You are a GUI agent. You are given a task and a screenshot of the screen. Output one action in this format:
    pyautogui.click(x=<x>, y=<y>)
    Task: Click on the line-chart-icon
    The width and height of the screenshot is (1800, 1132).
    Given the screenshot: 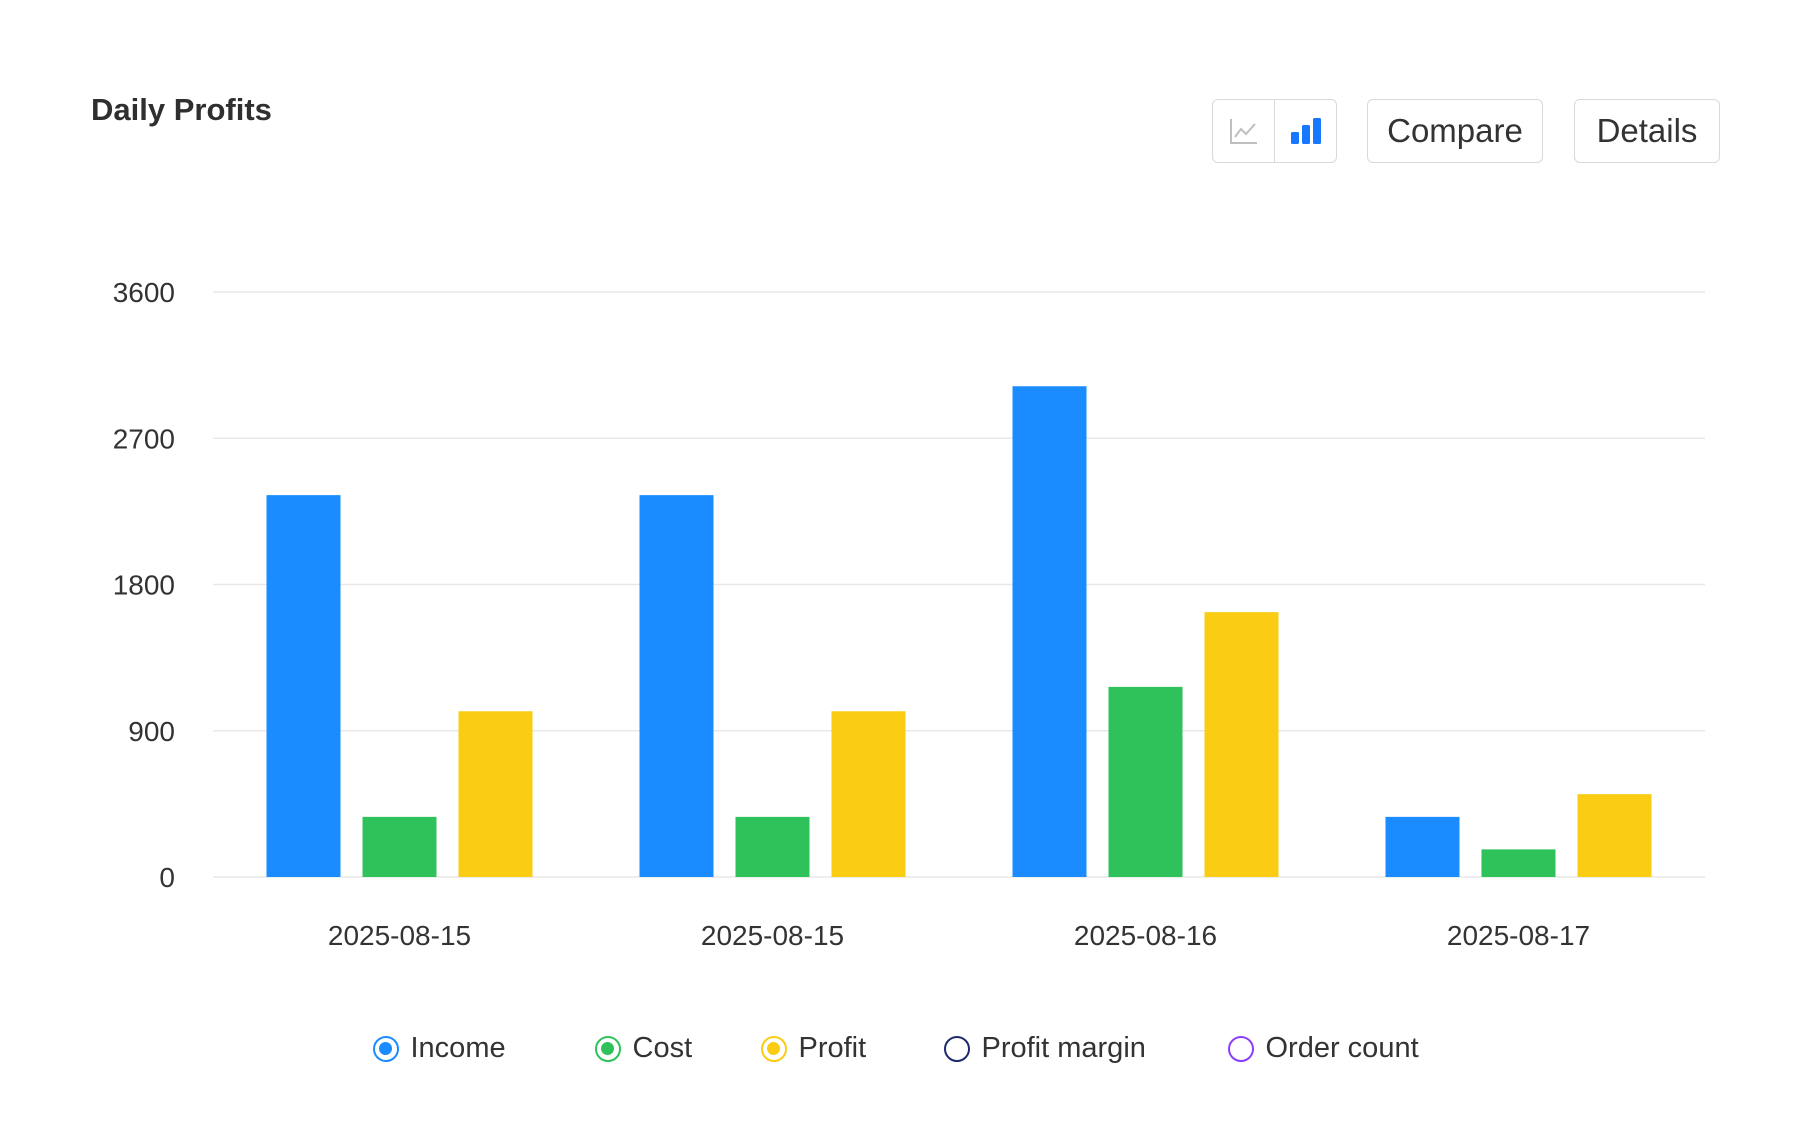 What is the action you would take?
    pyautogui.click(x=1243, y=131)
    